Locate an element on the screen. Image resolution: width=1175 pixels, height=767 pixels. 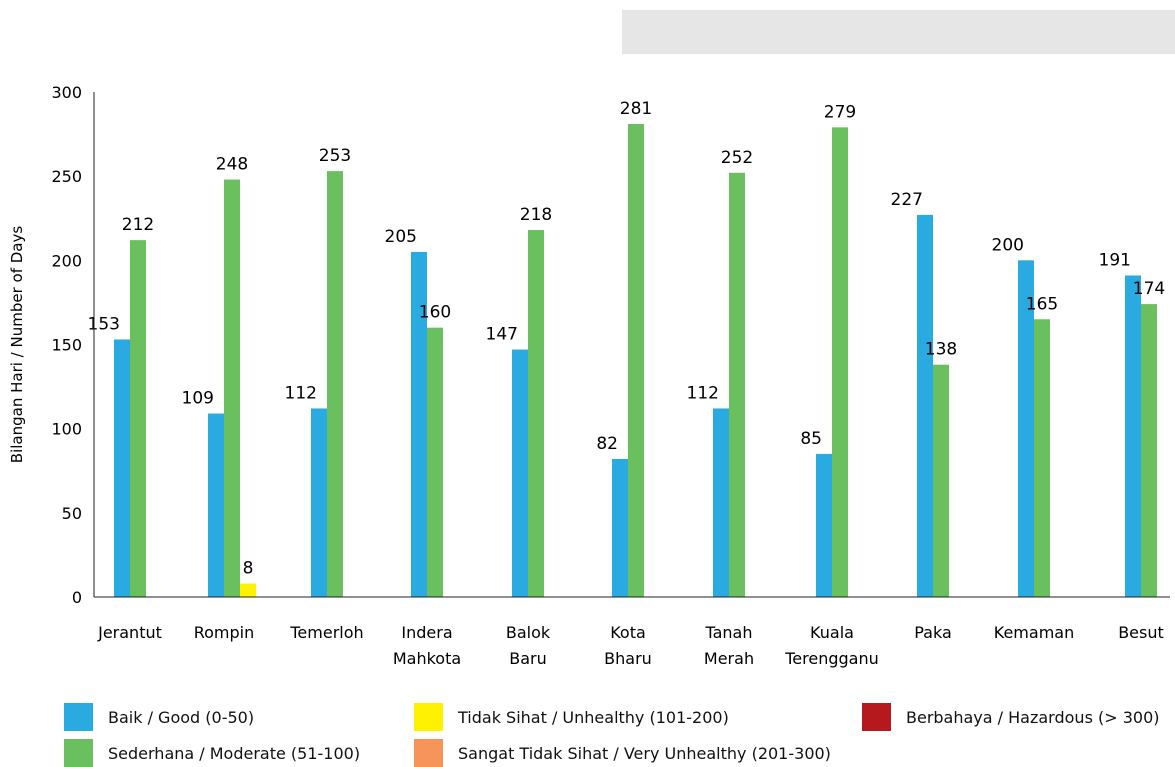
x-category-label: Rompin is located at coordinates (224, 632).